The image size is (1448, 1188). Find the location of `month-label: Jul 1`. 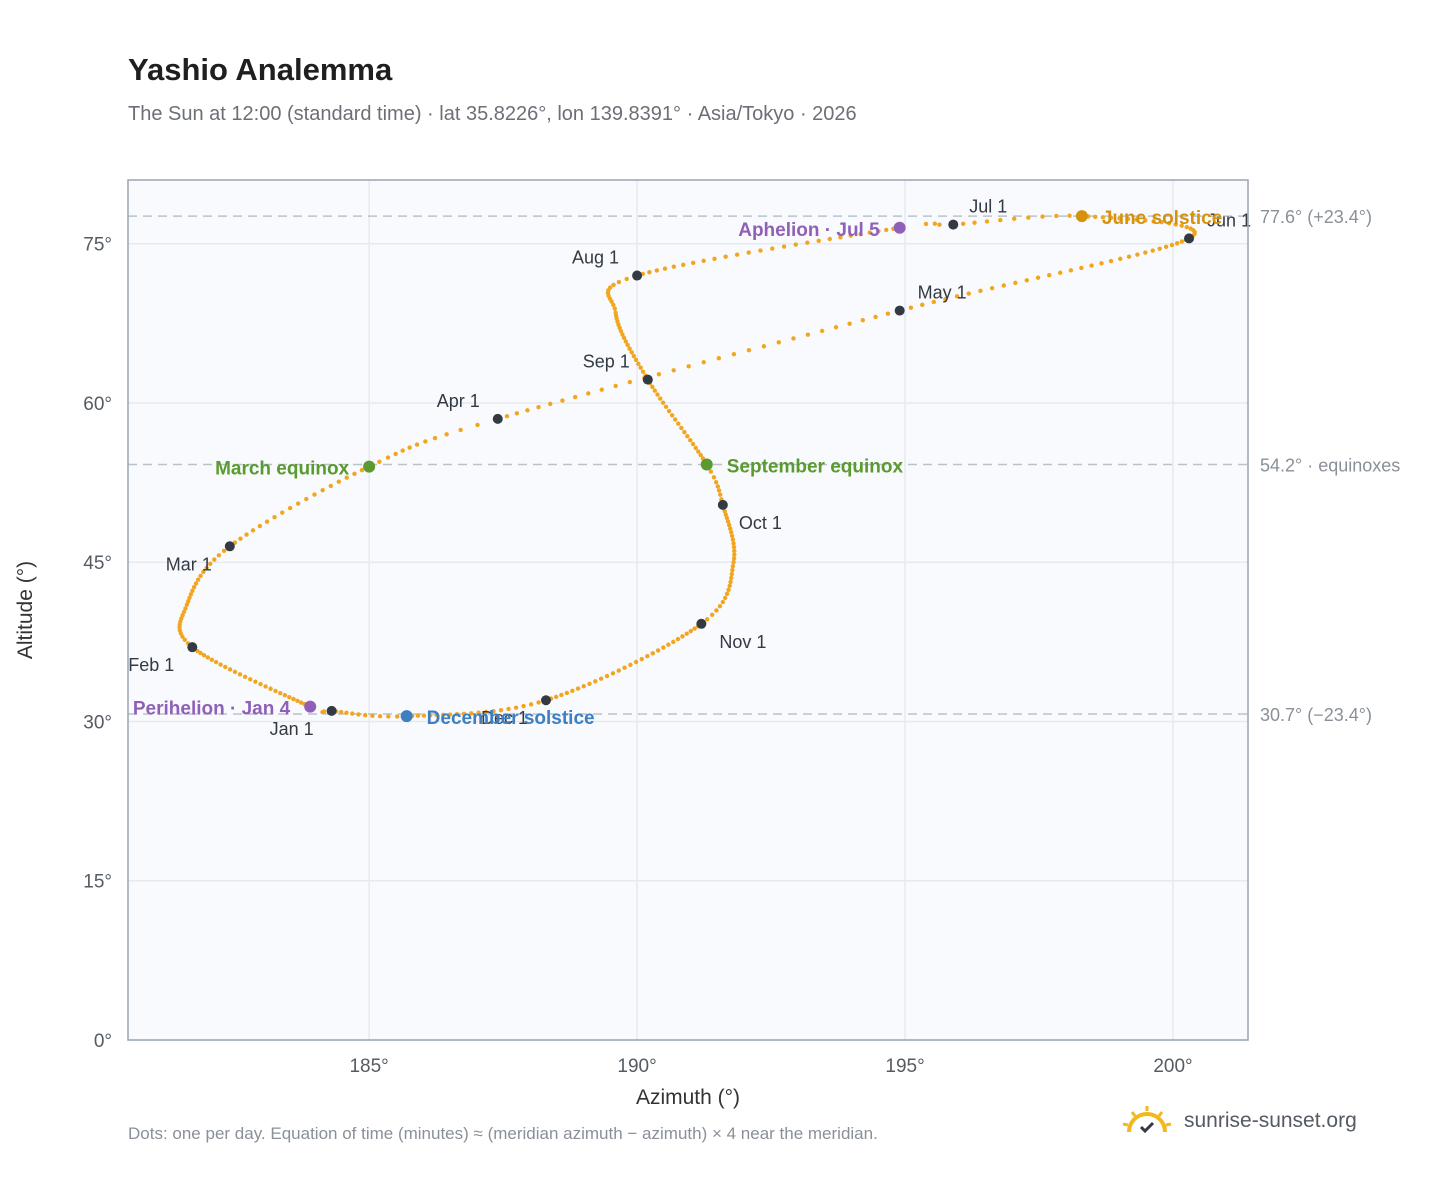

month-label: Jul 1 is located at coordinates (988, 207).